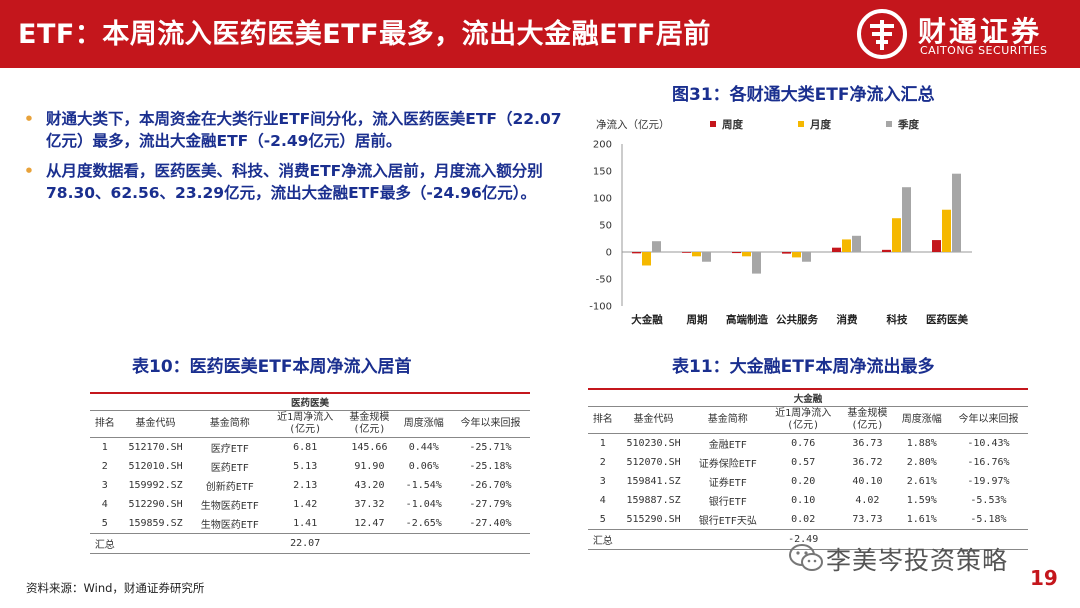 Image resolution: width=1080 pixels, height=608 pixels. Describe the element at coordinates (808, 539) in the screenshot. I see `table-sum-row: 汇总 -2.49` at that location.